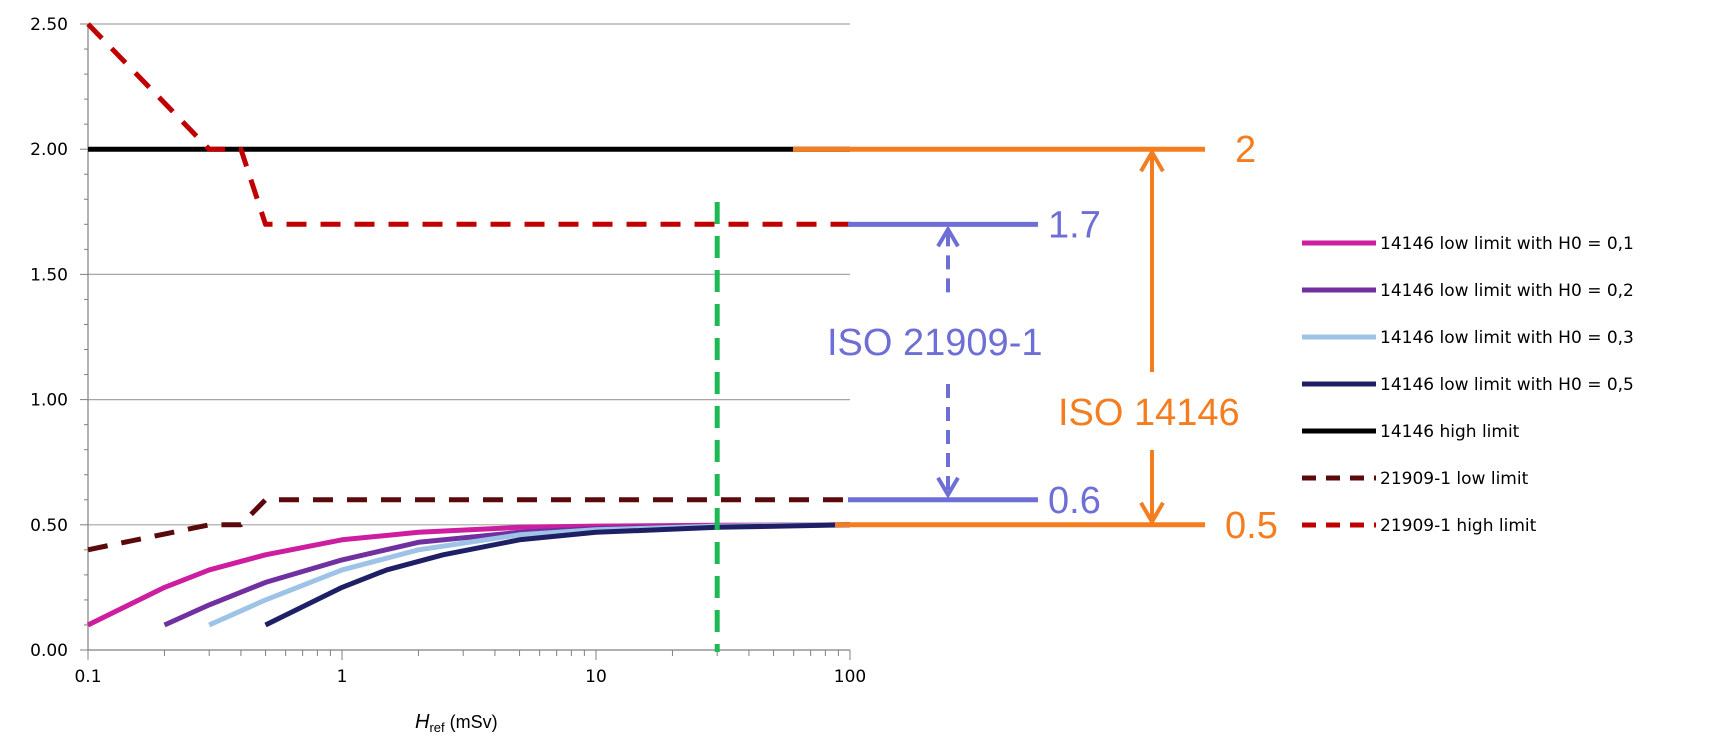  I want to click on iso21909-low-value: 0.6, so click(1074, 501).